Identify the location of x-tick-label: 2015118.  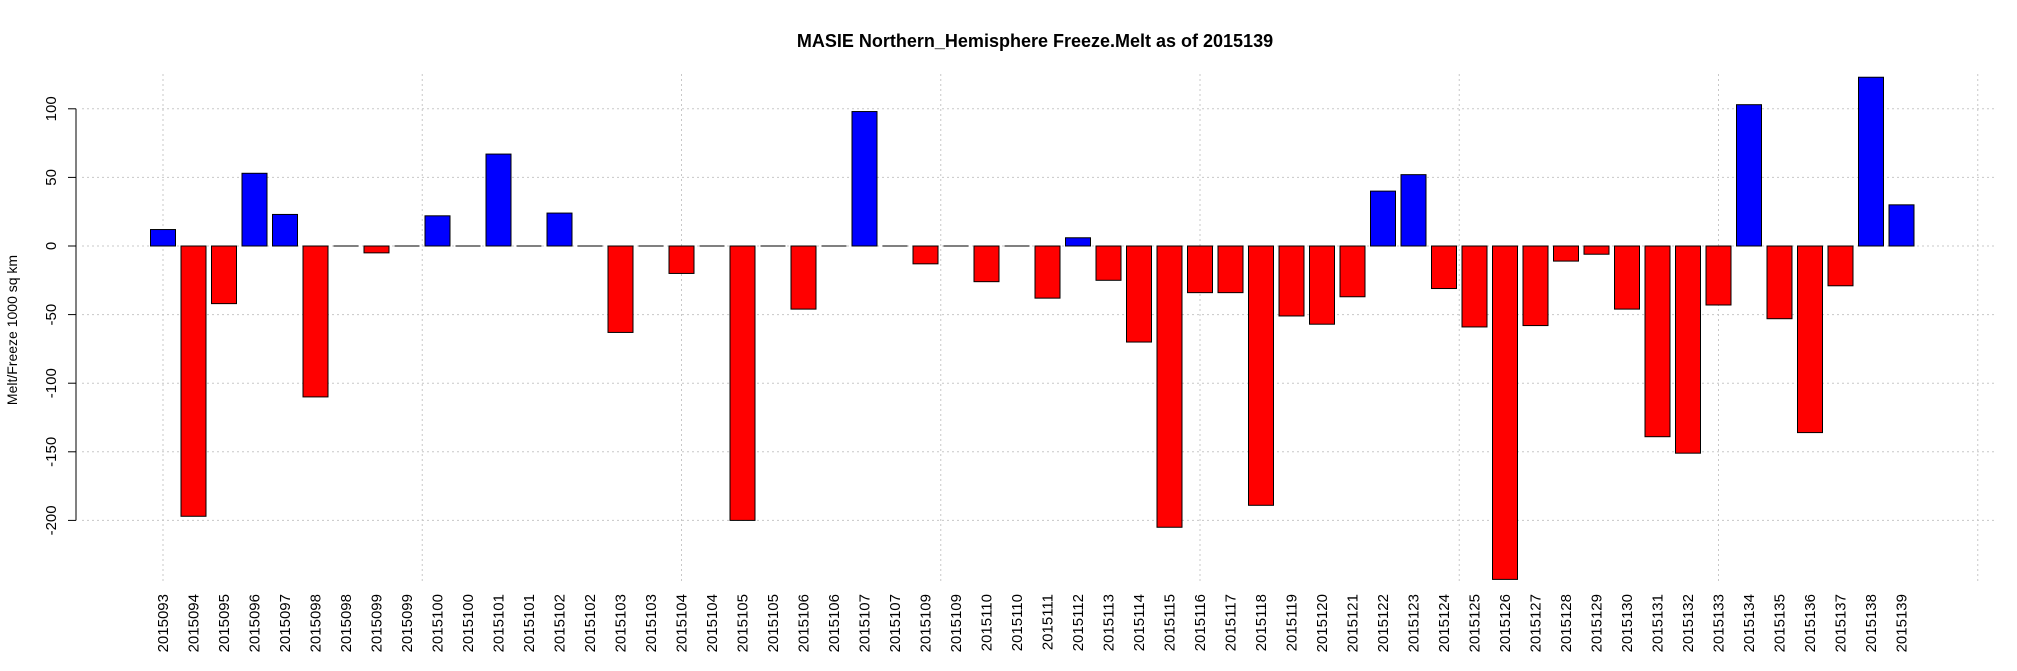
(1261, 622).